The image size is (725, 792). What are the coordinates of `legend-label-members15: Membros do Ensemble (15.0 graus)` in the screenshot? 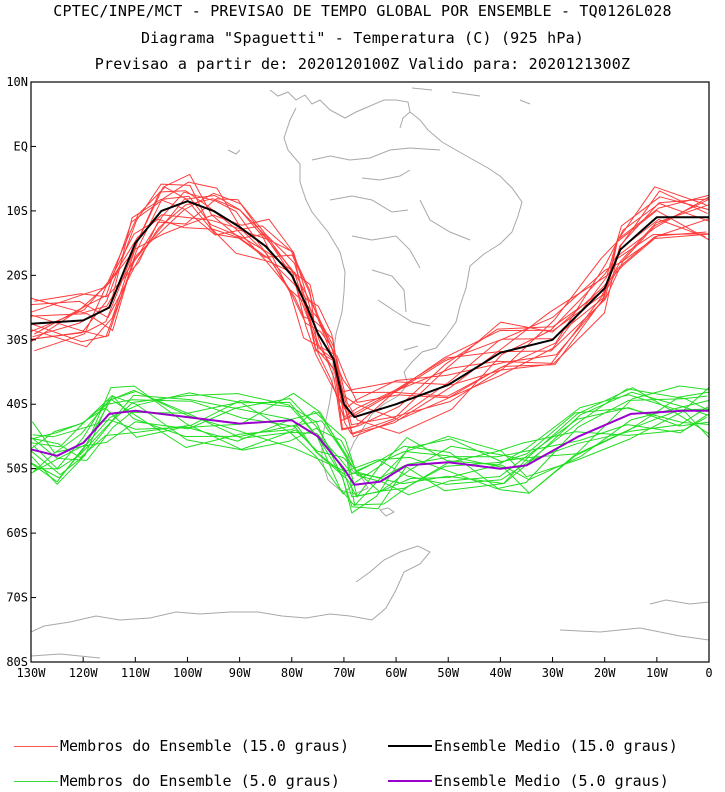 It's located at (204, 746).